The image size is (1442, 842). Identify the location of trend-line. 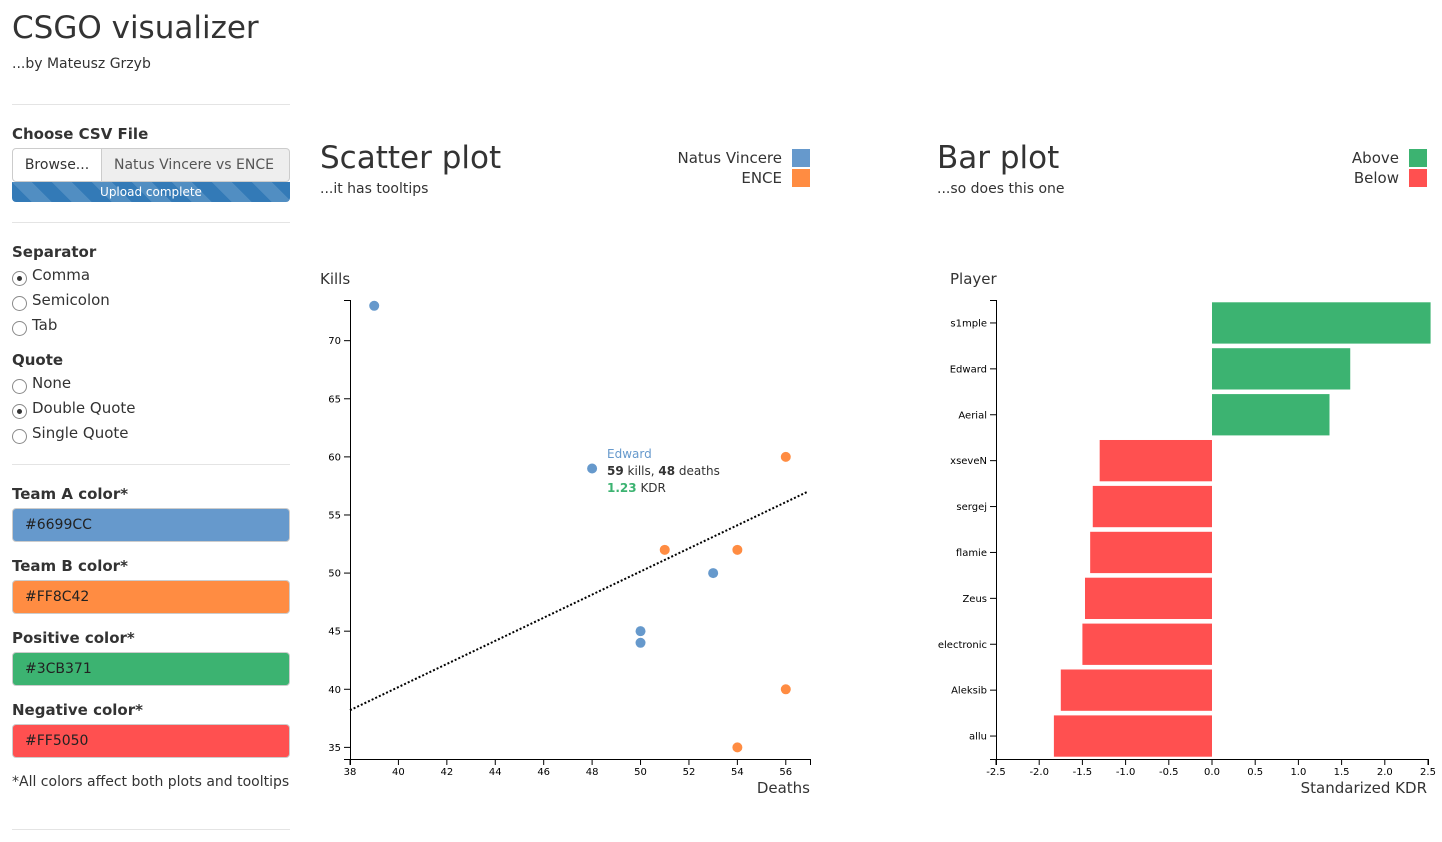
(579, 601).